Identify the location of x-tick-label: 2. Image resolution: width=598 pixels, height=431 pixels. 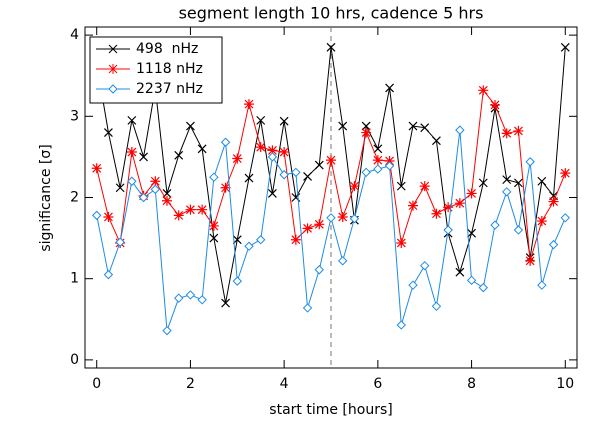
(190, 384).